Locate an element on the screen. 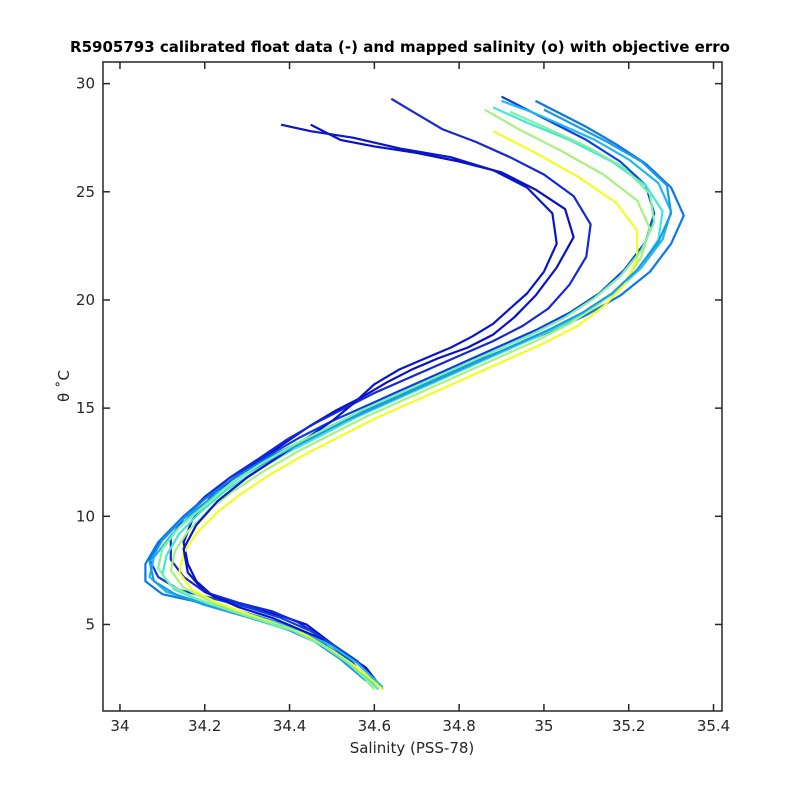 The width and height of the screenshot is (800, 800). y-axis-label: θ ˚C is located at coordinates (64, 386).